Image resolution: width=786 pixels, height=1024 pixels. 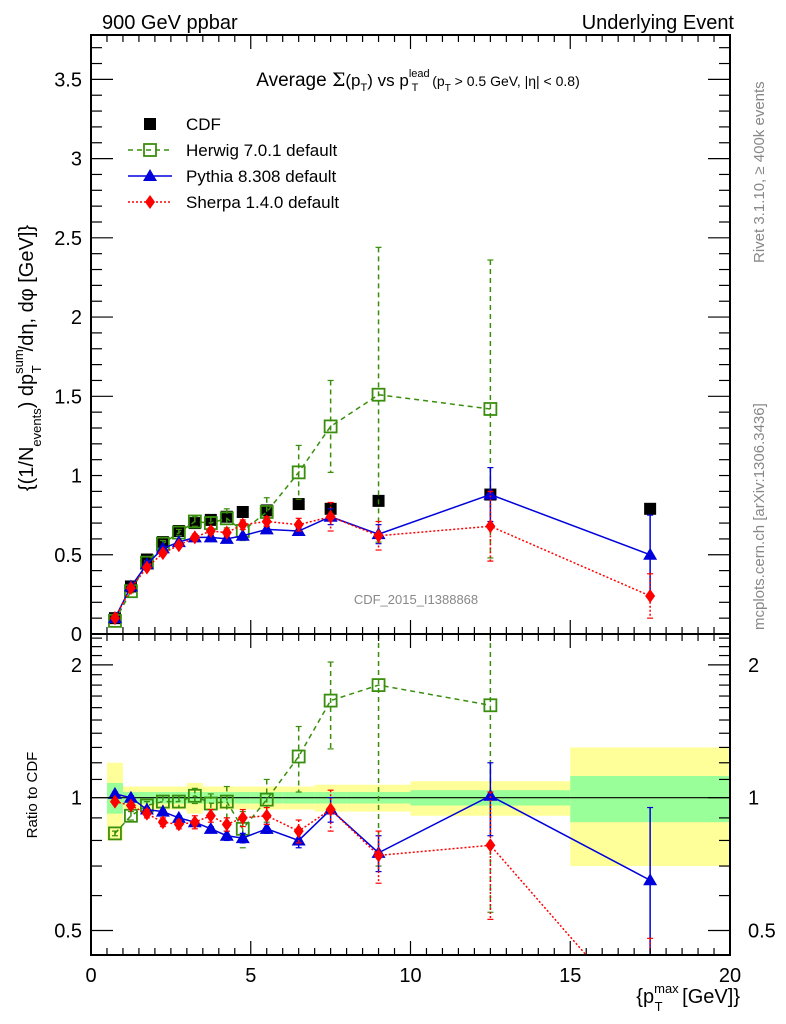 I want to click on x-tick-label: 5, so click(x=250, y=976).